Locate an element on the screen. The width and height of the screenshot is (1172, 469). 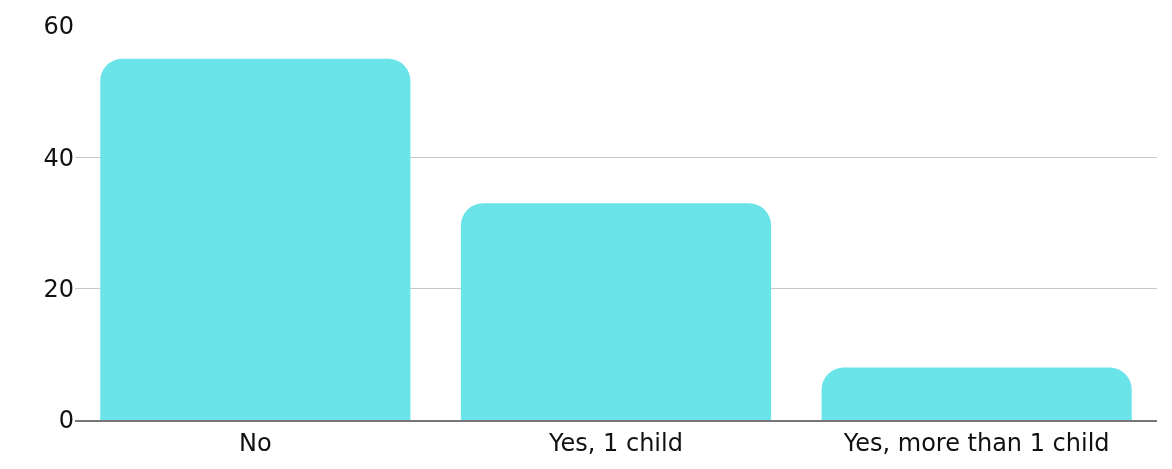
x-tick-label: Yes, 1 child is located at coordinates (615, 442).